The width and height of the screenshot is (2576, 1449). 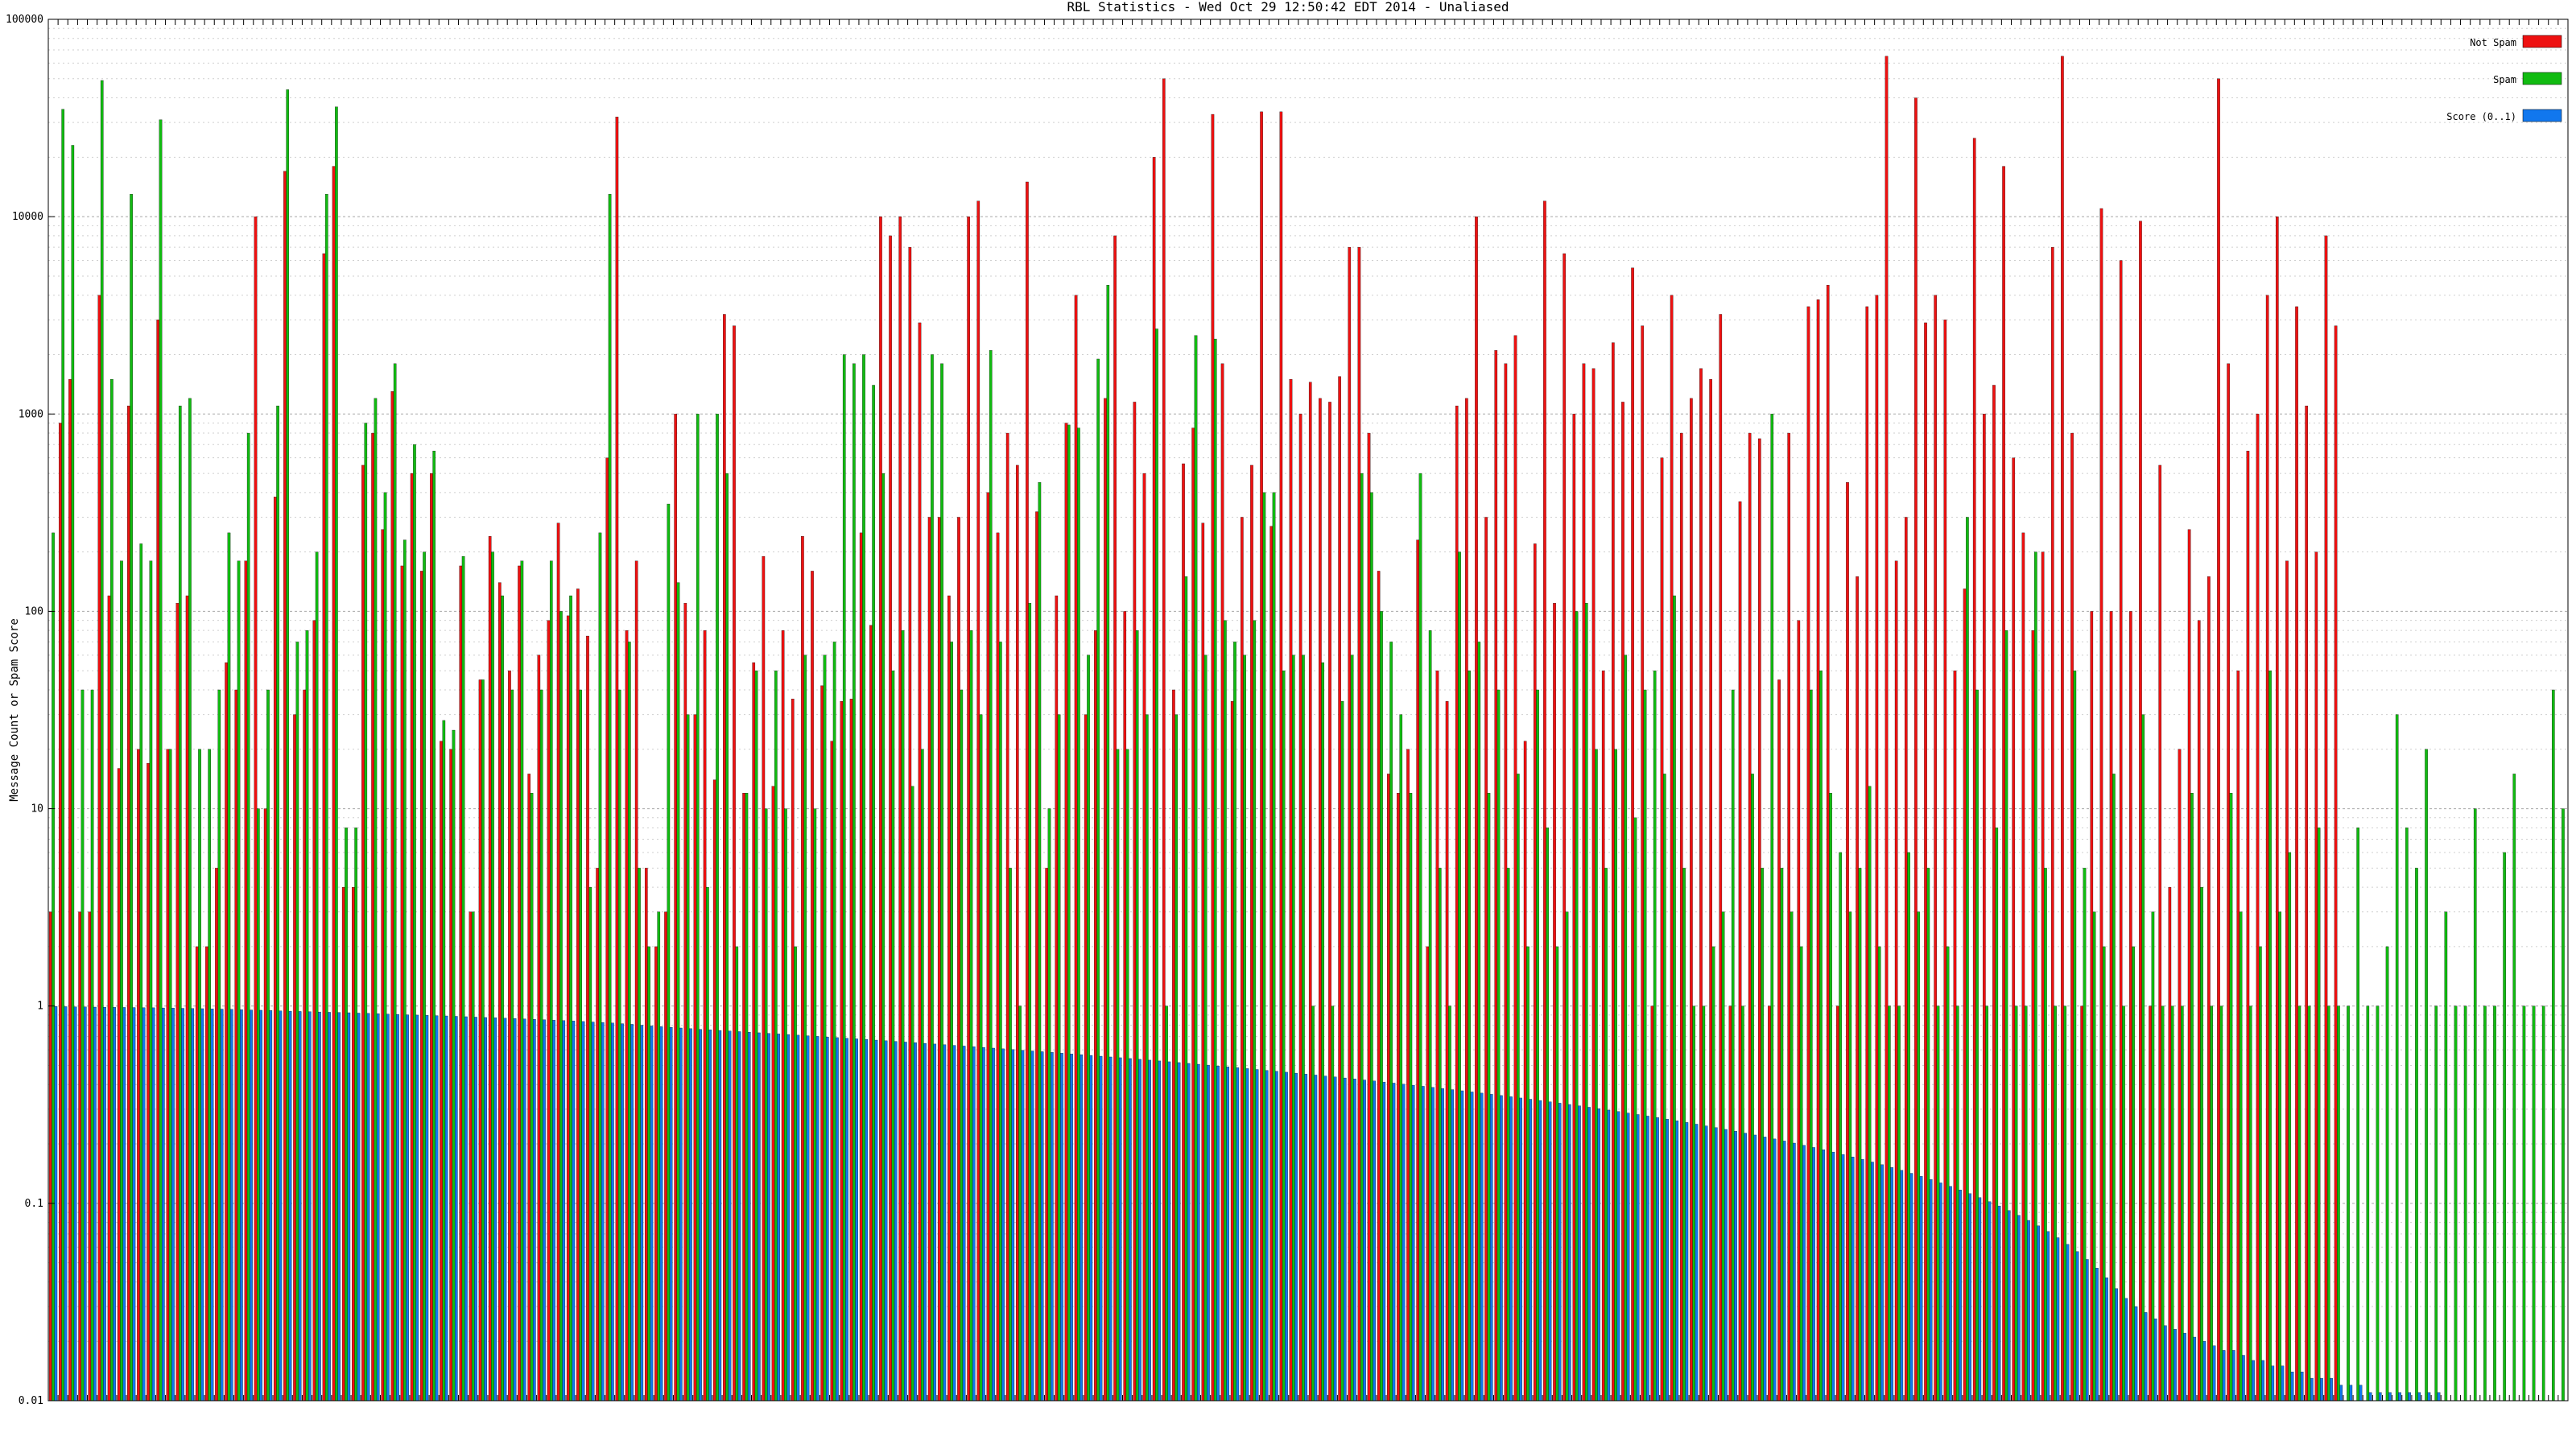 What do you see at coordinates (2493, 42) in the screenshot?
I see `legend-label: Not Spam` at bounding box center [2493, 42].